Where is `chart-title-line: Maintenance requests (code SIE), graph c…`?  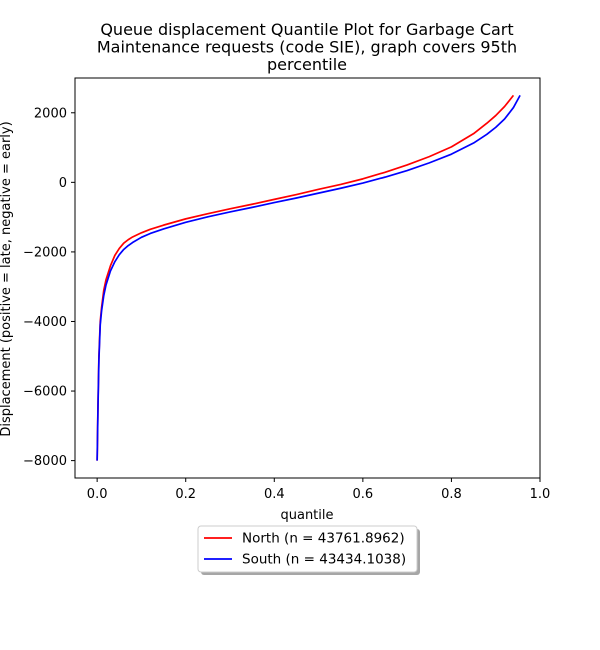 chart-title-line: Maintenance requests (code SIE), graph c… is located at coordinates (307, 47).